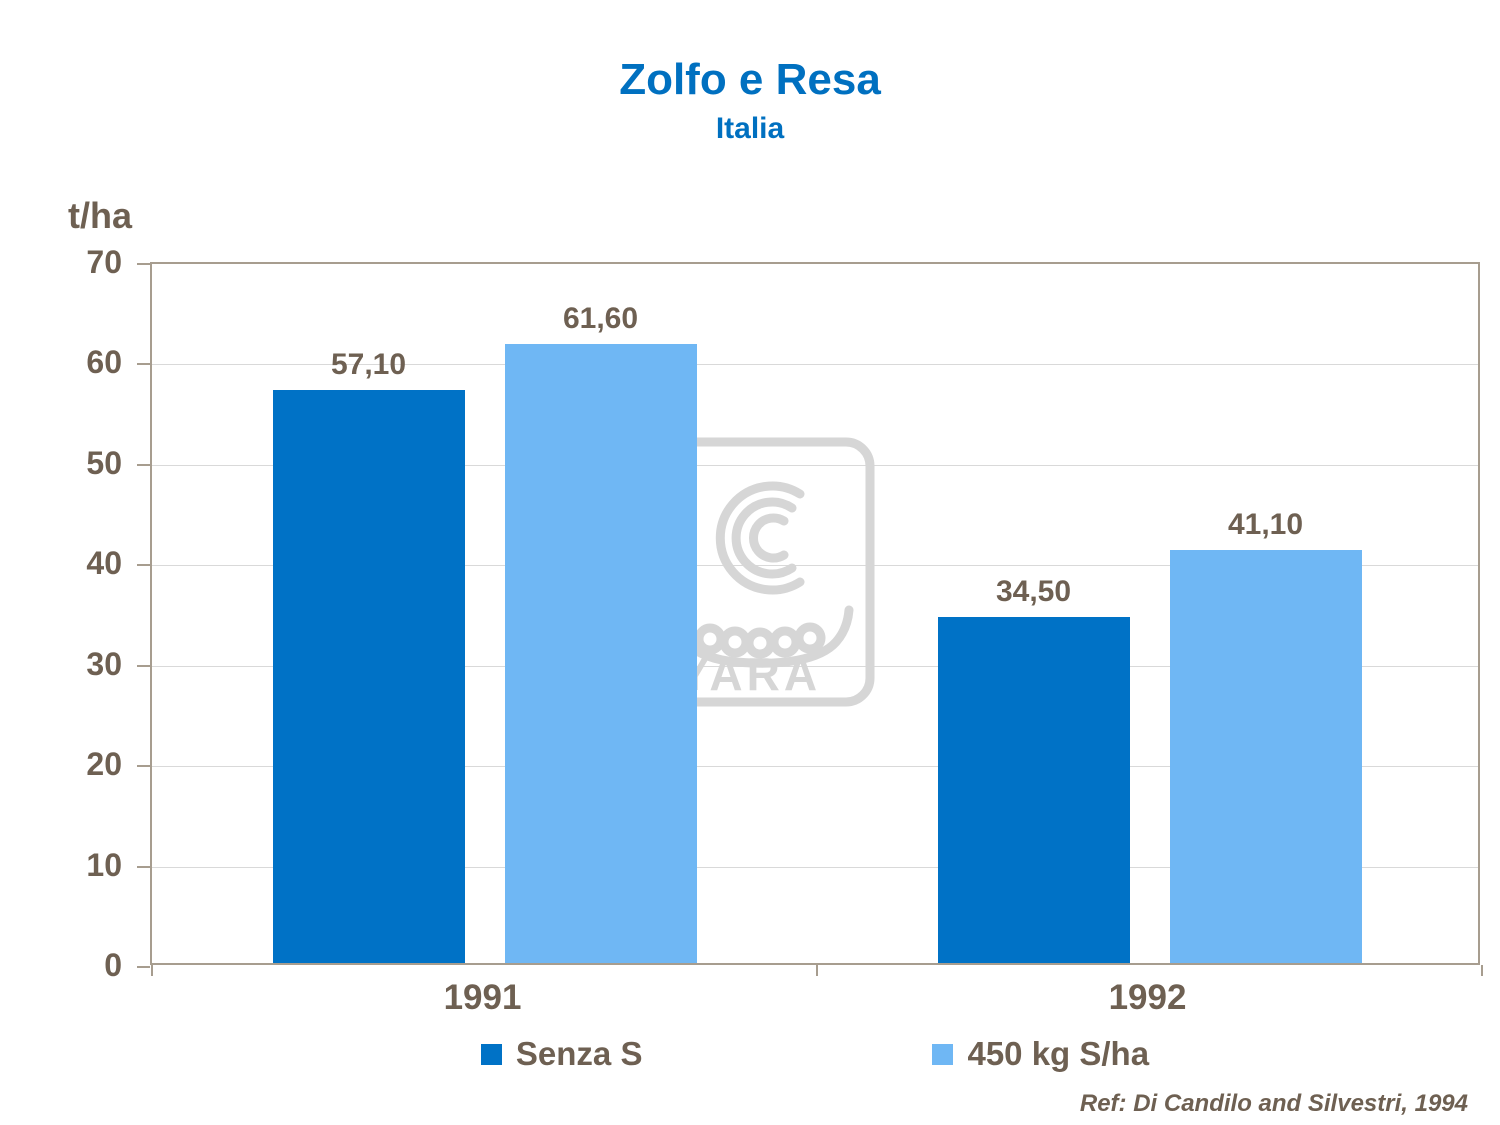 The width and height of the screenshot is (1500, 1125). Describe the element at coordinates (750, 128) in the screenshot. I see `chart-subtitle: Italia` at that location.